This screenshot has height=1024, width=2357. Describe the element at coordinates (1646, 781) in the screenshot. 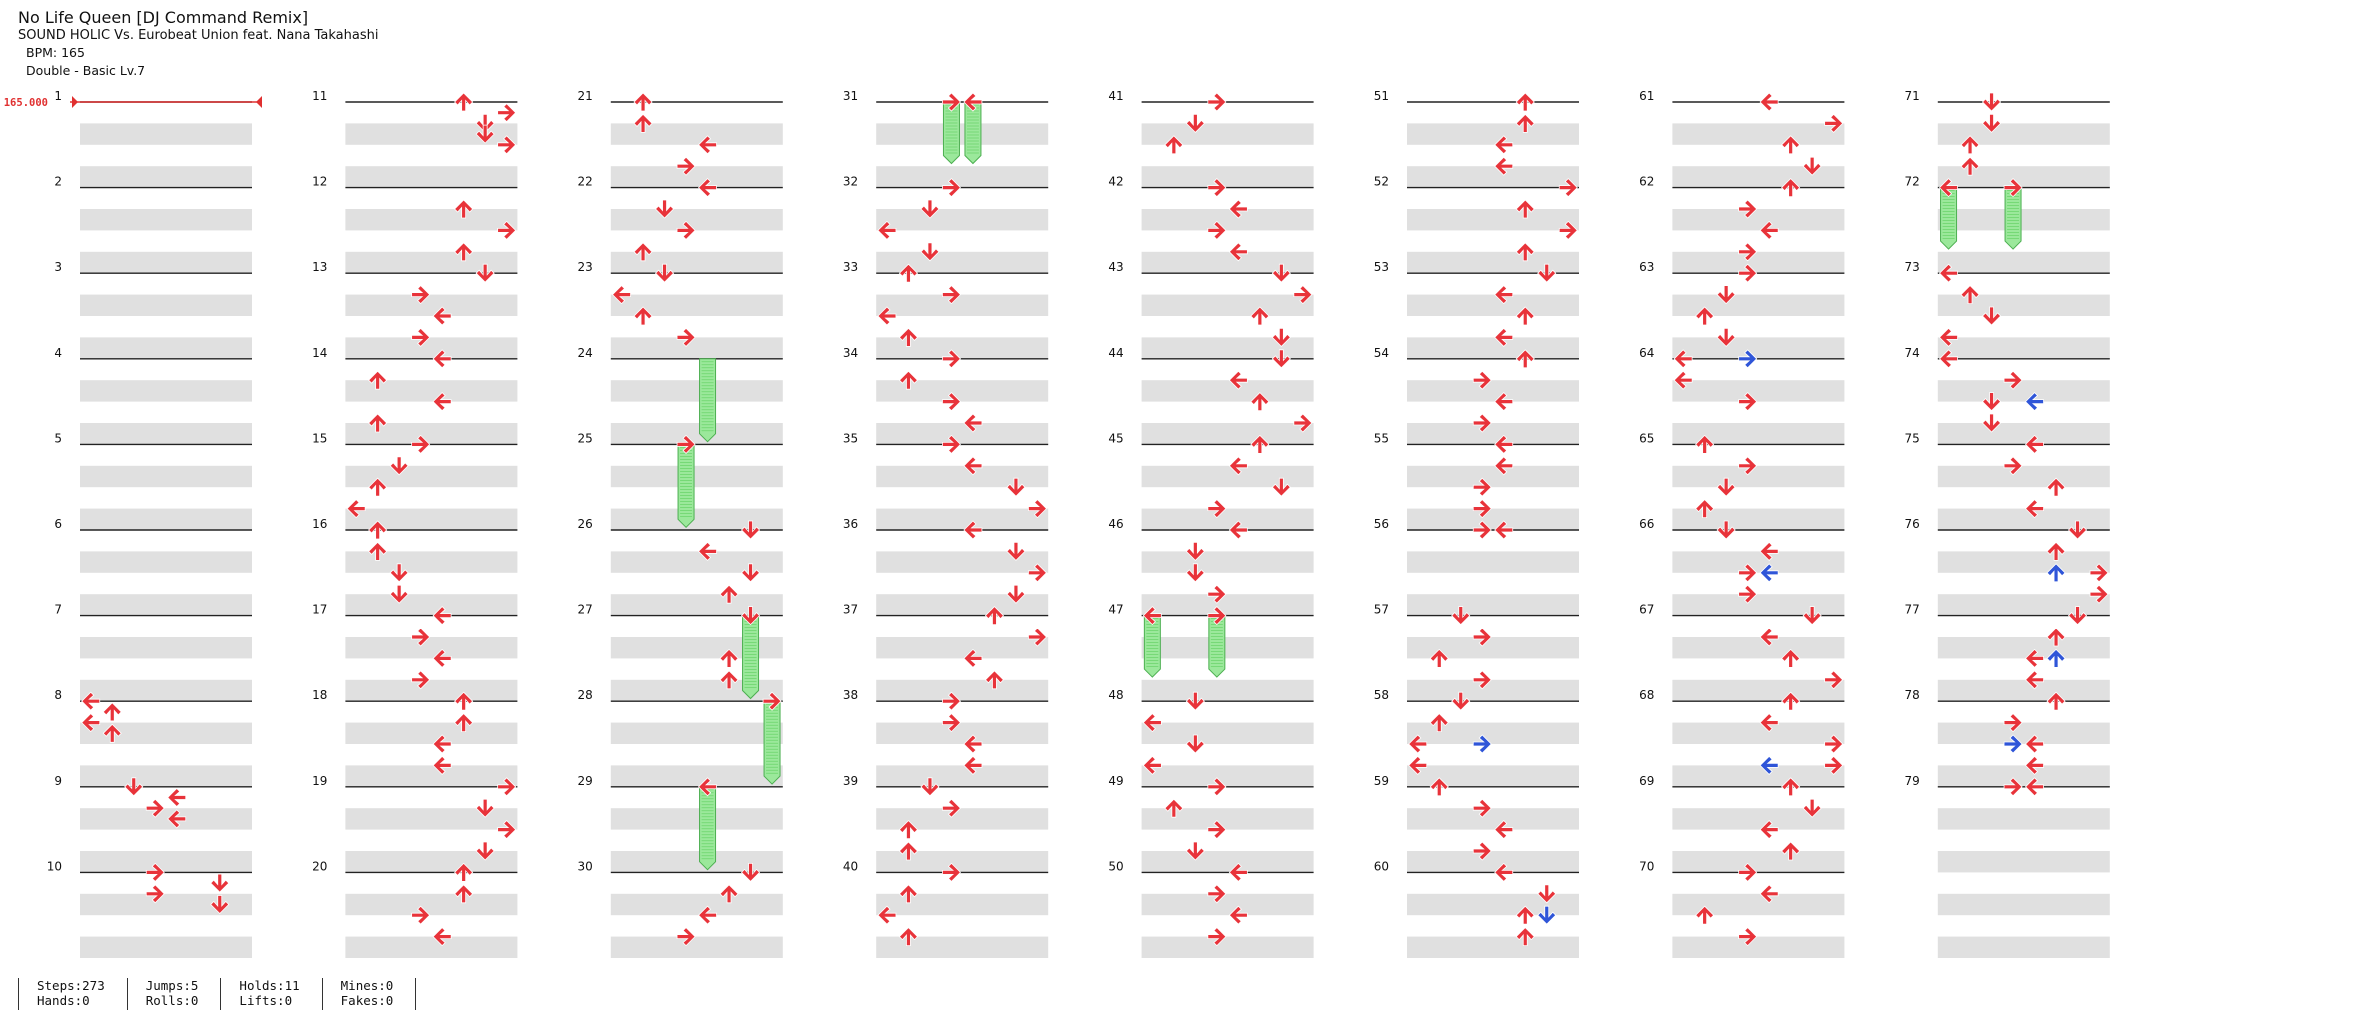

I see `measure-number: 69` at that location.